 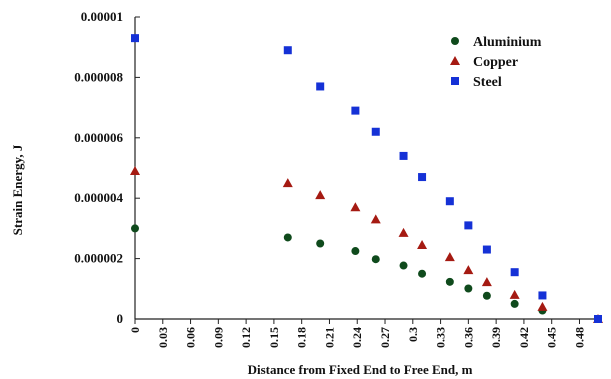 I want to click on y-tick-label: 0.000002, so click(x=98, y=258).